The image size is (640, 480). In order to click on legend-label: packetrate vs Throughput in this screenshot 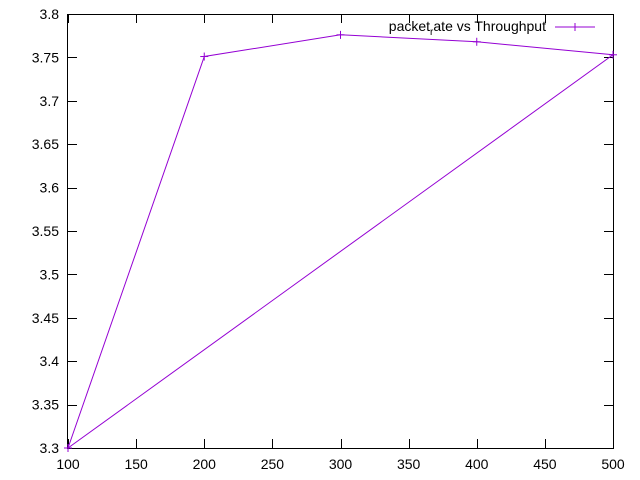, I will do `click(467, 28)`.